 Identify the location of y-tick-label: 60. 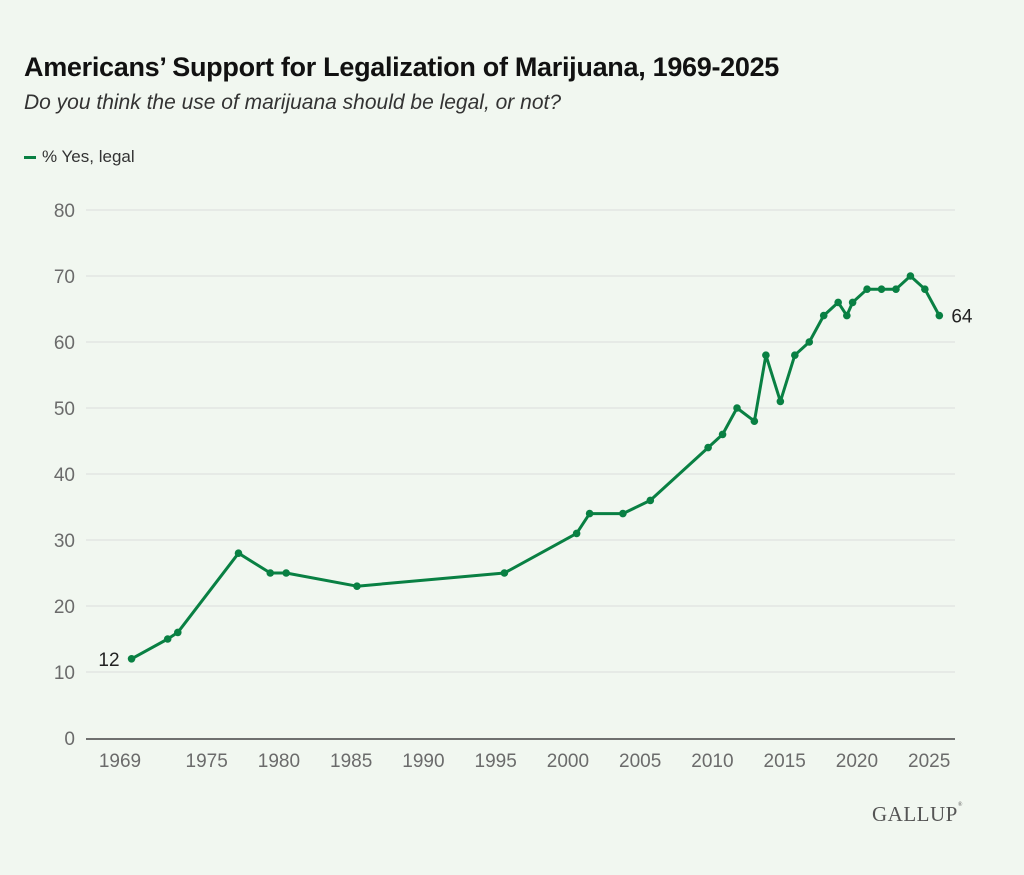
(64, 343).